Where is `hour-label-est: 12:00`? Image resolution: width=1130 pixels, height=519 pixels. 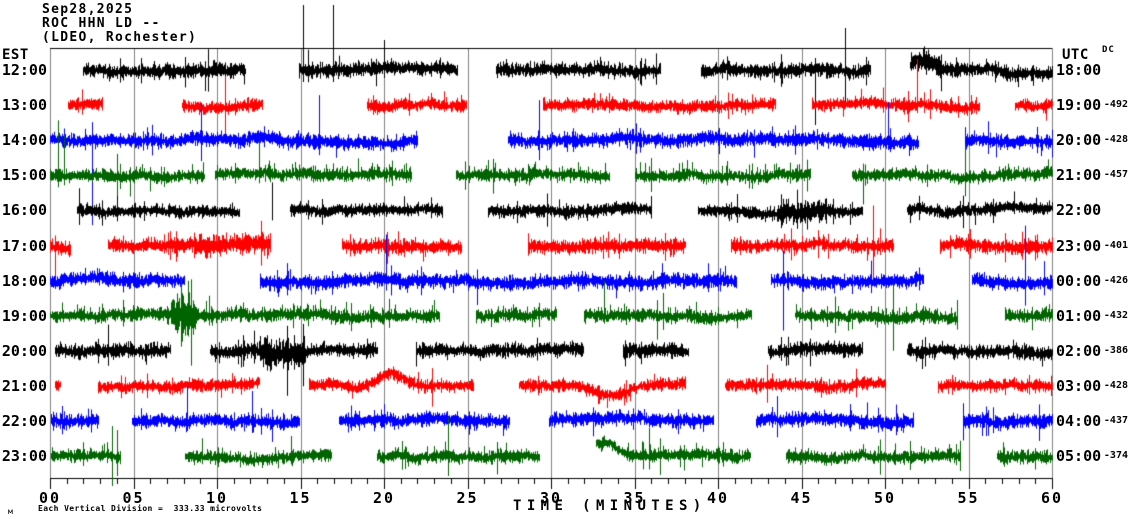 hour-label-est: 12:00 is located at coordinates (24, 70).